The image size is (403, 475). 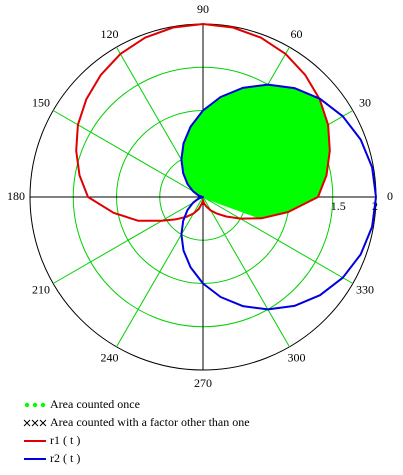 What do you see at coordinates (365, 102) in the screenshot?
I see `theta-tick-label: 30` at bounding box center [365, 102].